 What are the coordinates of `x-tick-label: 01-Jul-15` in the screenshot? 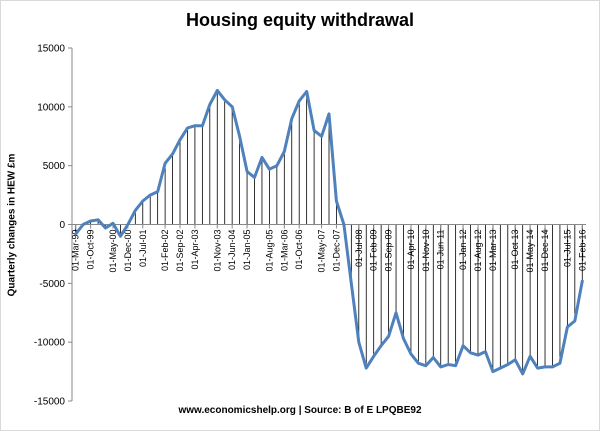 It's located at (567, 249).